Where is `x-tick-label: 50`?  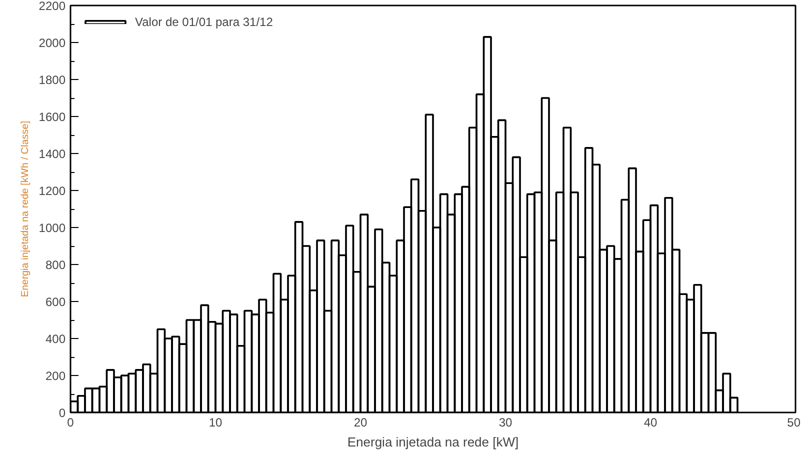
x-tick-label: 50 is located at coordinates (794, 423).